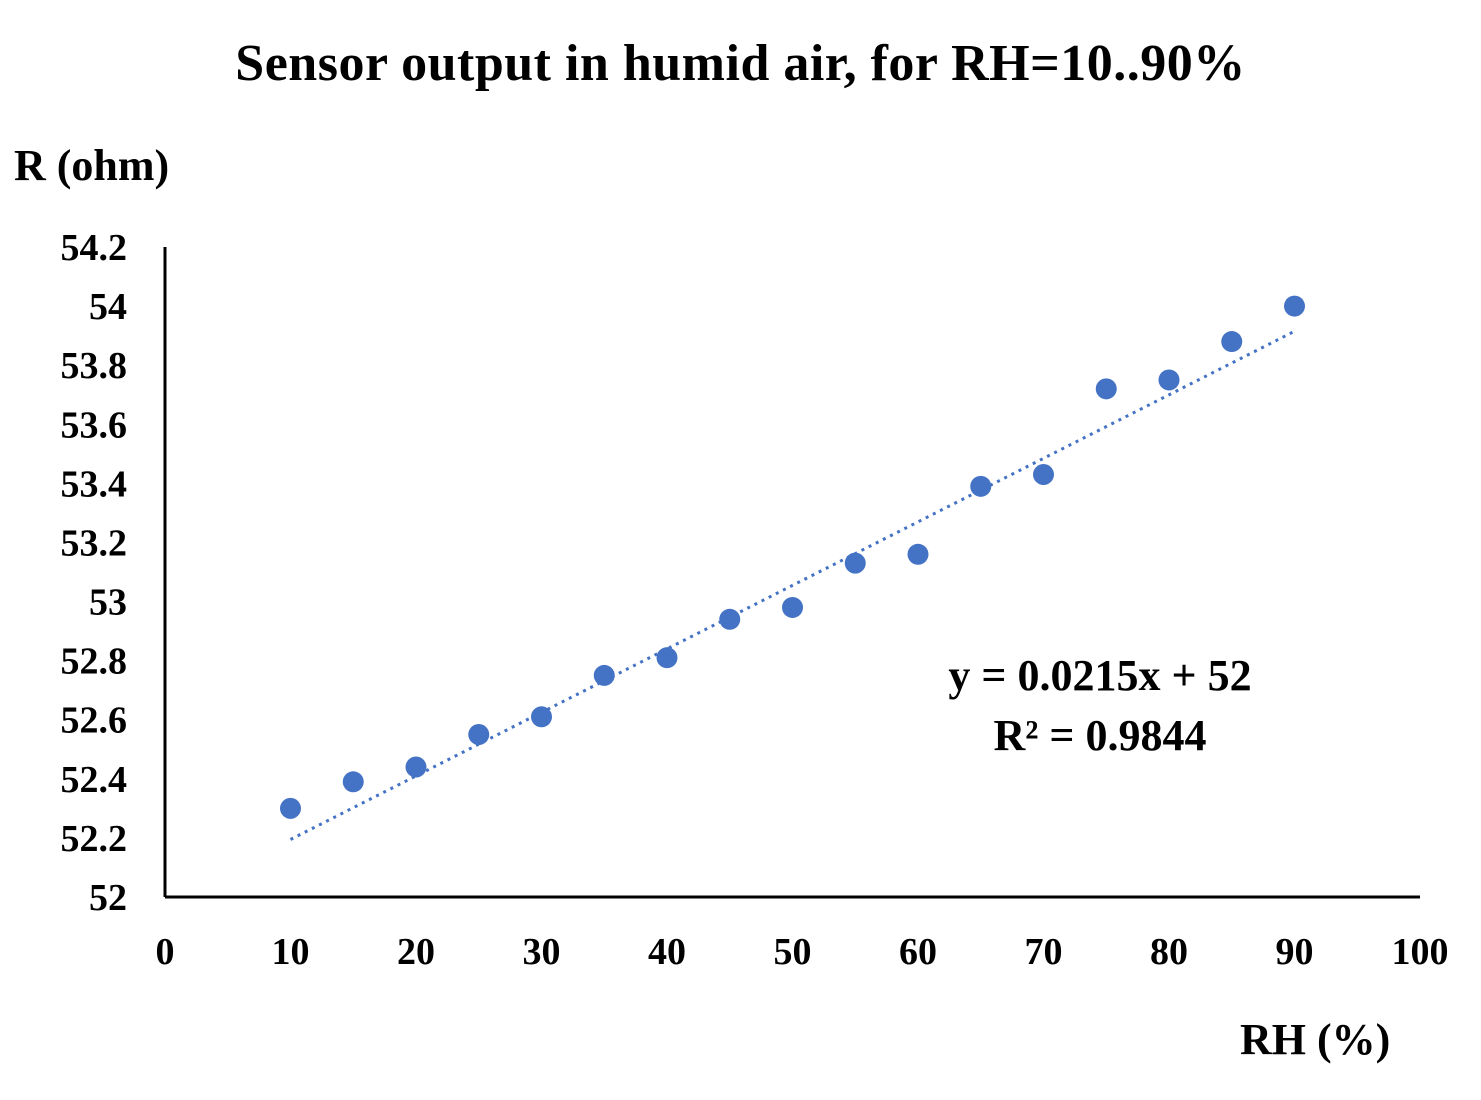  Describe the element at coordinates (94, 839) in the screenshot. I see `y-tick-label: 52.2` at that location.